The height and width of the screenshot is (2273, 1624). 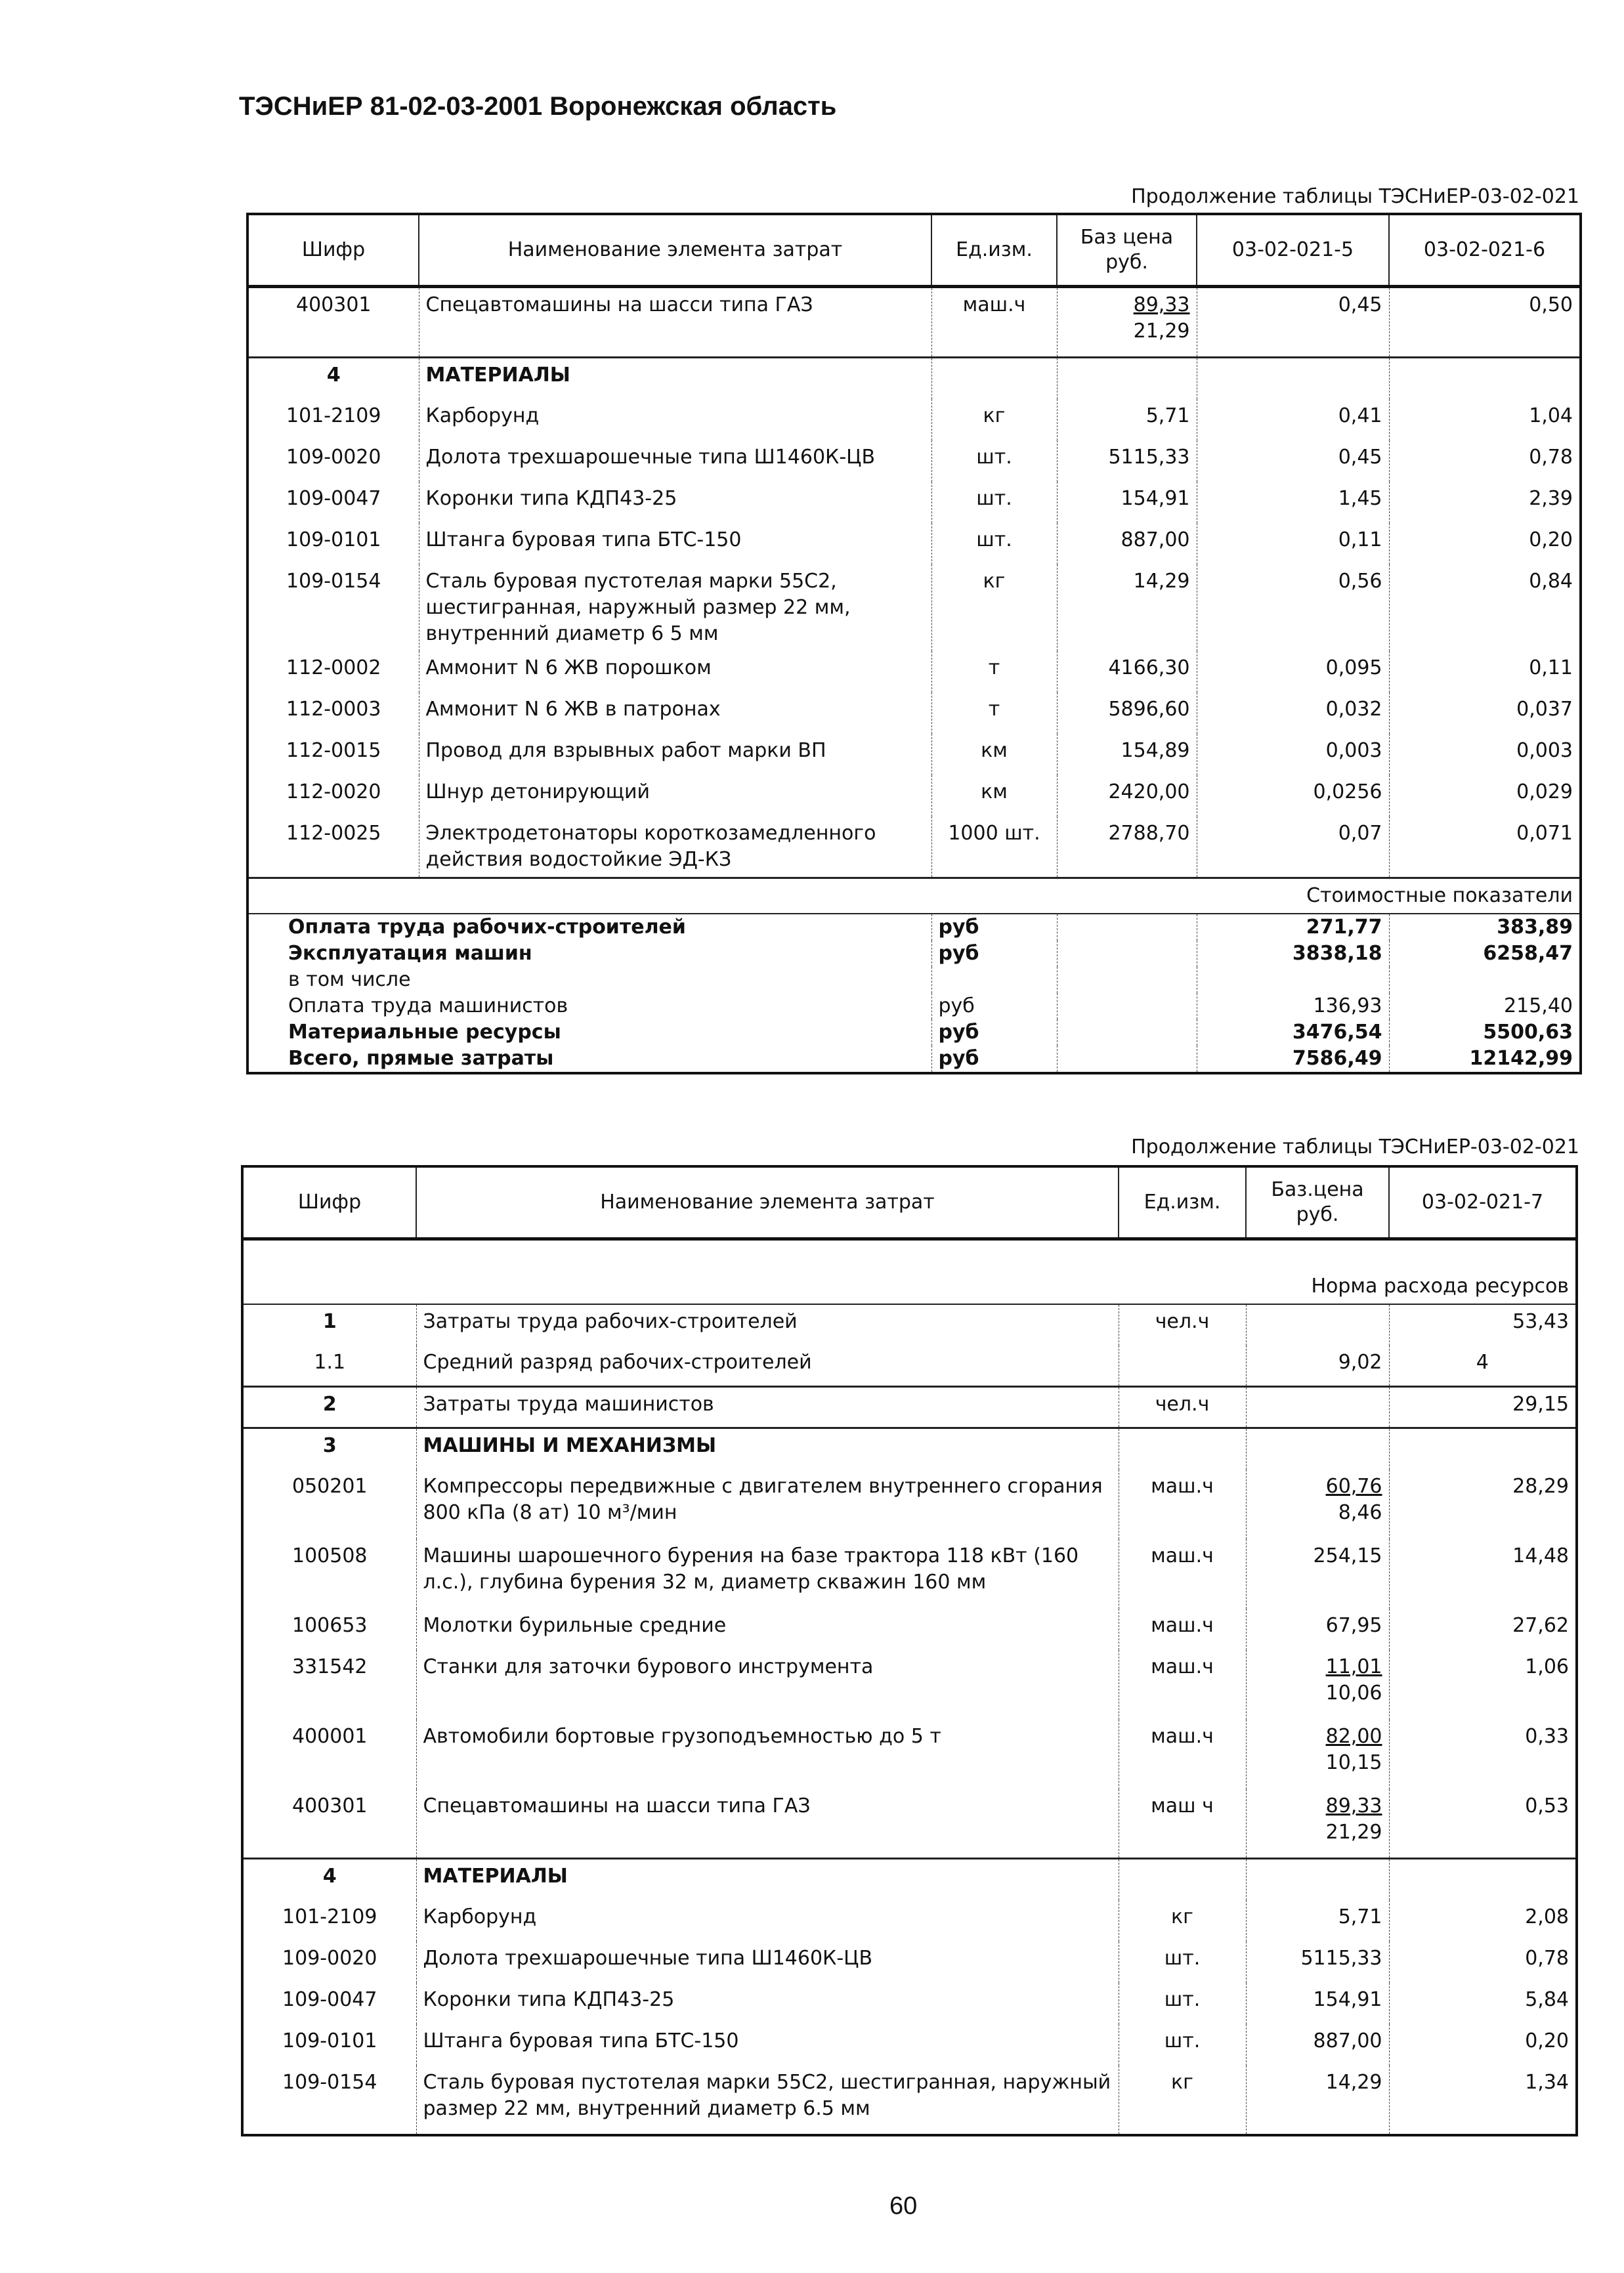 What do you see at coordinates (768, 1203) in the screenshot?
I see `column-header: Наименование элемента затрат` at bounding box center [768, 1203].